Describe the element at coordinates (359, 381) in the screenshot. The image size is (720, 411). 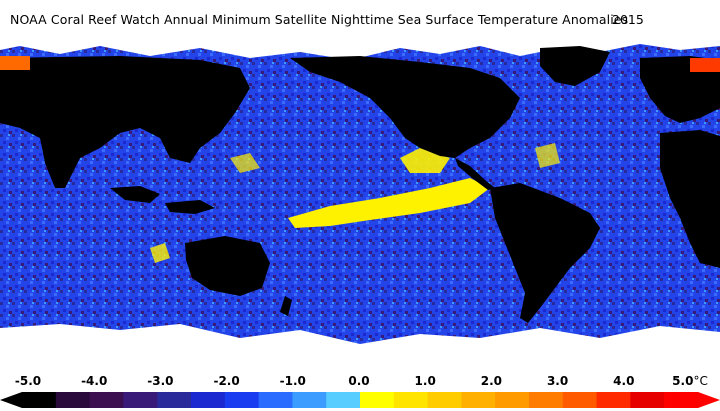
I see `legend-tick-label: 0.0` at that location.